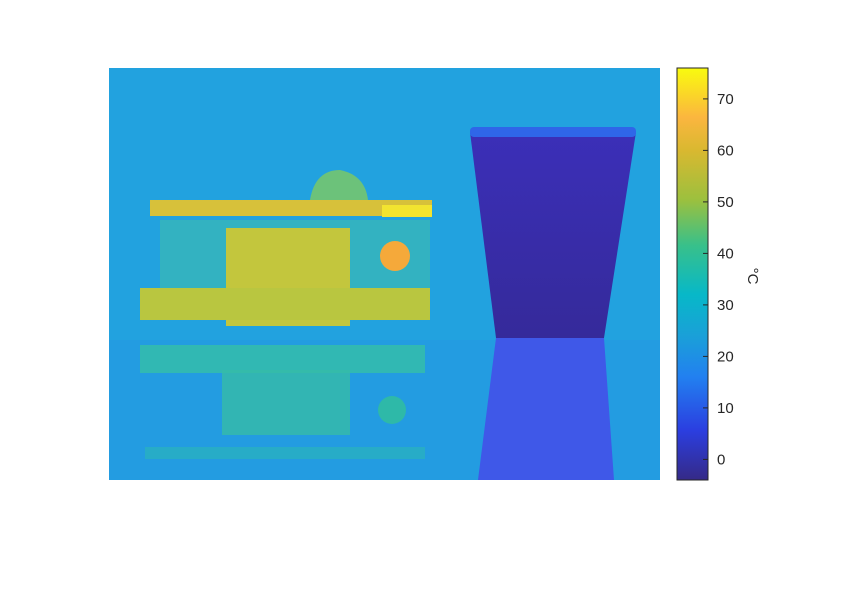 This screenshot has height=605, width=858. I want to click on colorbar-tick-label: 40, so click(725, 253).